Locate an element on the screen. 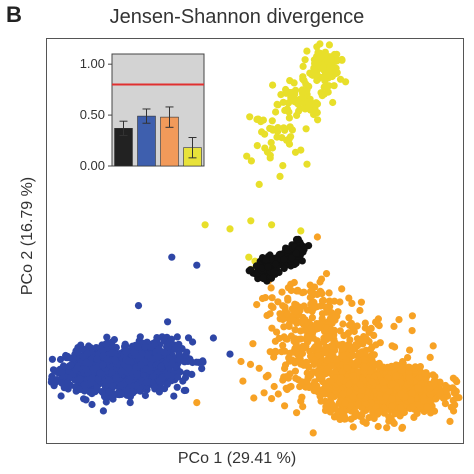 The image size is (474, 474). chart-title: Jensen-Shannon divergence is located at coordinates (237, 17).